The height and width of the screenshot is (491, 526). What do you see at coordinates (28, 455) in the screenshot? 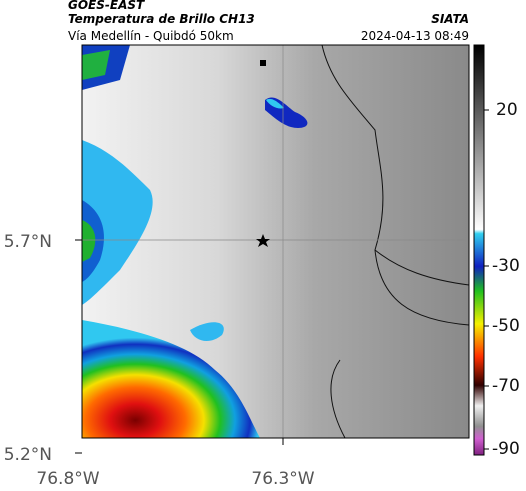
I see `lat-label: 5.2°N` at bounding box center [28, 455].